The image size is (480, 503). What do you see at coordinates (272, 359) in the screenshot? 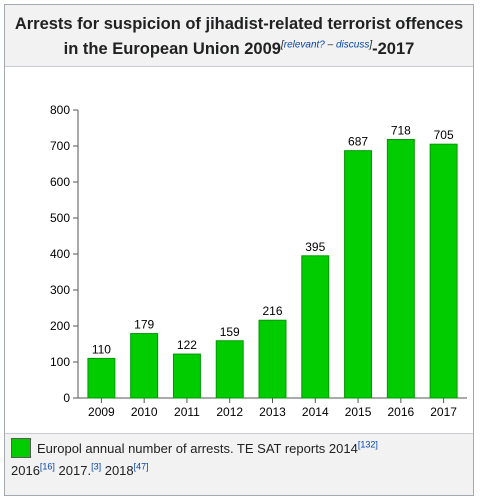
I see `bar-2013` at bounding box center [272, 359].